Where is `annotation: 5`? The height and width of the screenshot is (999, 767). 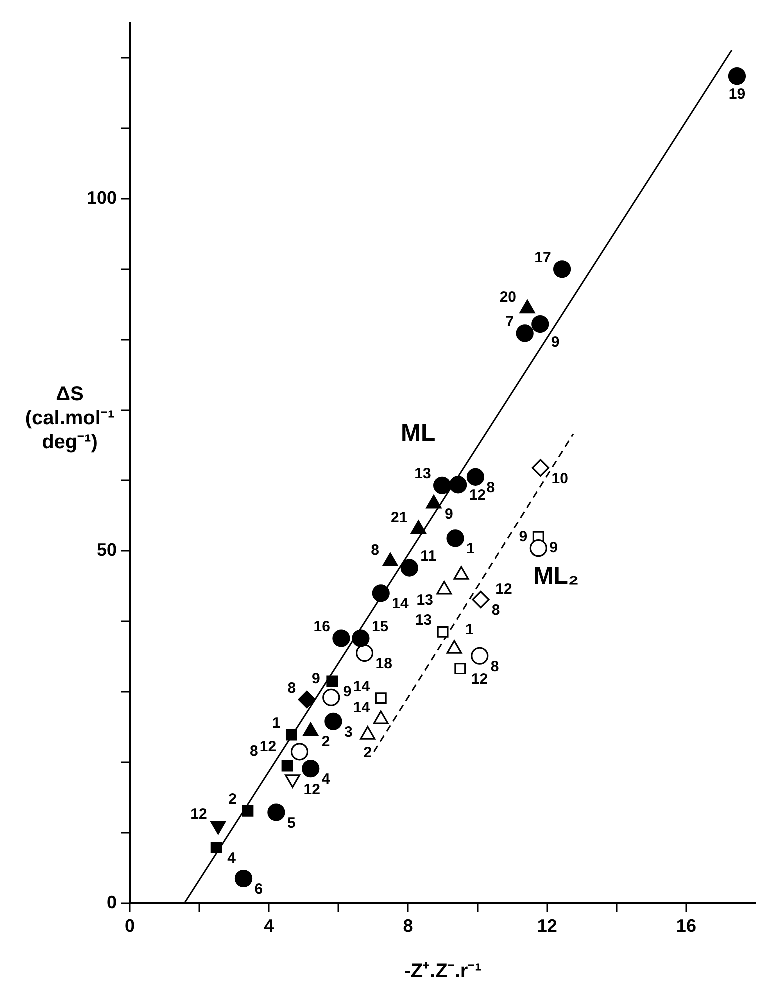 annotation: 5 is located at coordinates (291, 823).